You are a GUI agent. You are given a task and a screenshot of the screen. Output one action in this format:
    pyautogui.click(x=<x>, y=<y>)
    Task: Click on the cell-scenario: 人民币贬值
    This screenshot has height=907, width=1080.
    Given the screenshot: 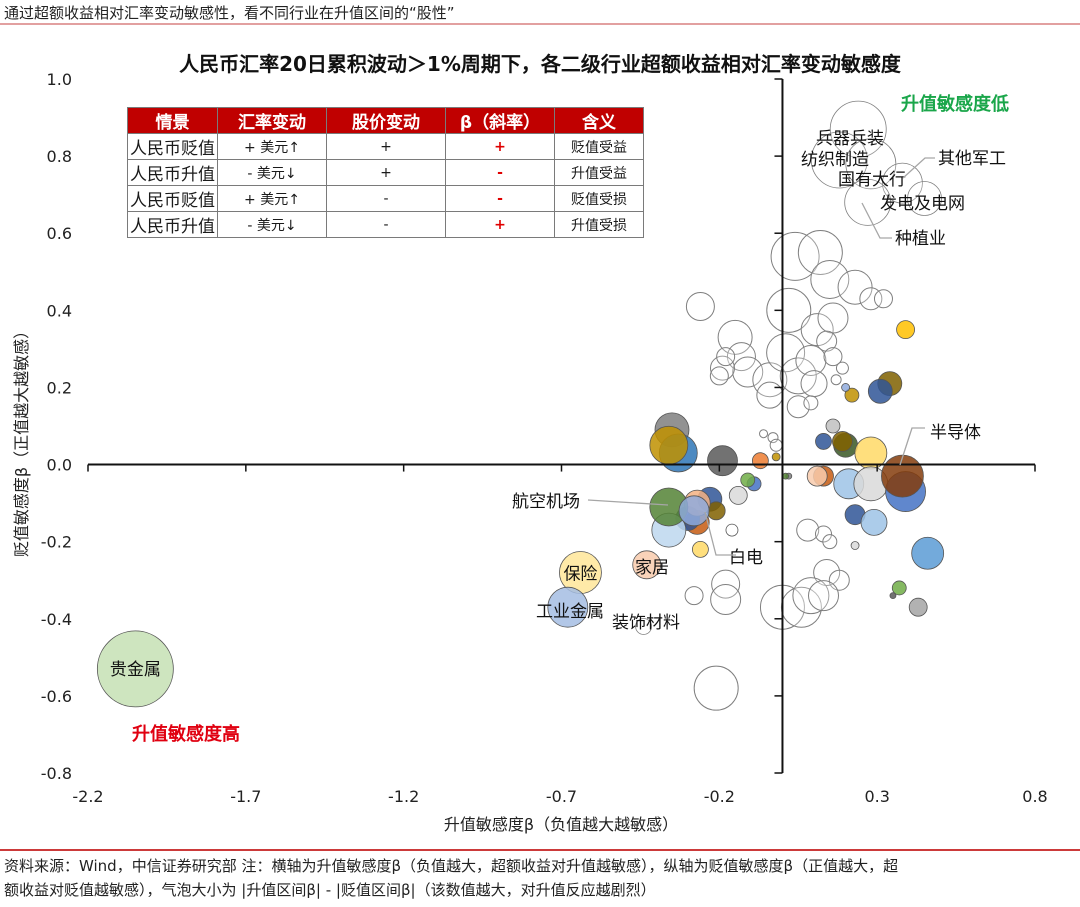 What is the action you would take?
    pyautogui.click(x=172, y=198)
    